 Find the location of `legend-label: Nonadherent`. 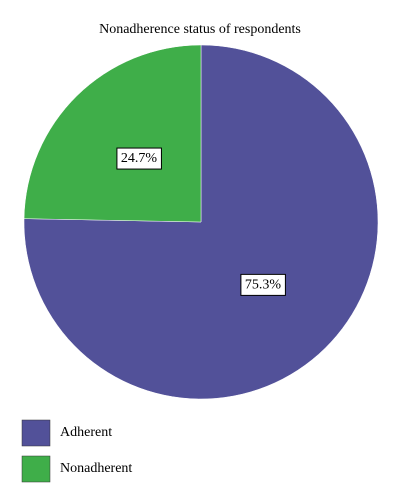

legend-label: Nonadherent is located at coordinates (96, 468).